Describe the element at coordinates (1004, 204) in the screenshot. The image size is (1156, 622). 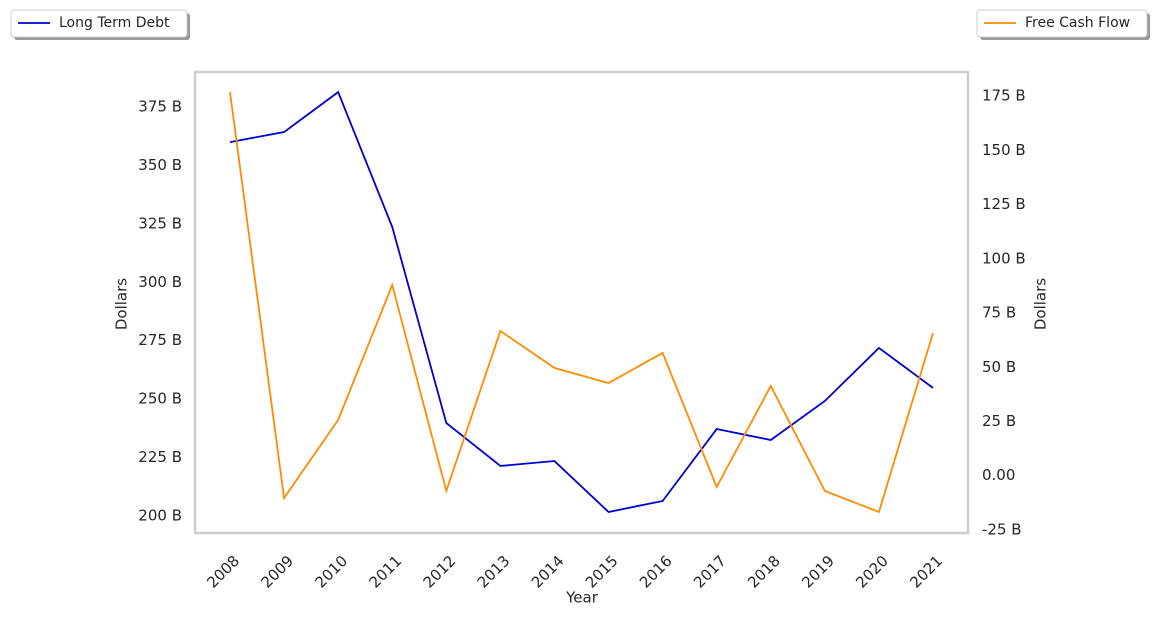
I see `y2-tick-label: 125 B` at that location.